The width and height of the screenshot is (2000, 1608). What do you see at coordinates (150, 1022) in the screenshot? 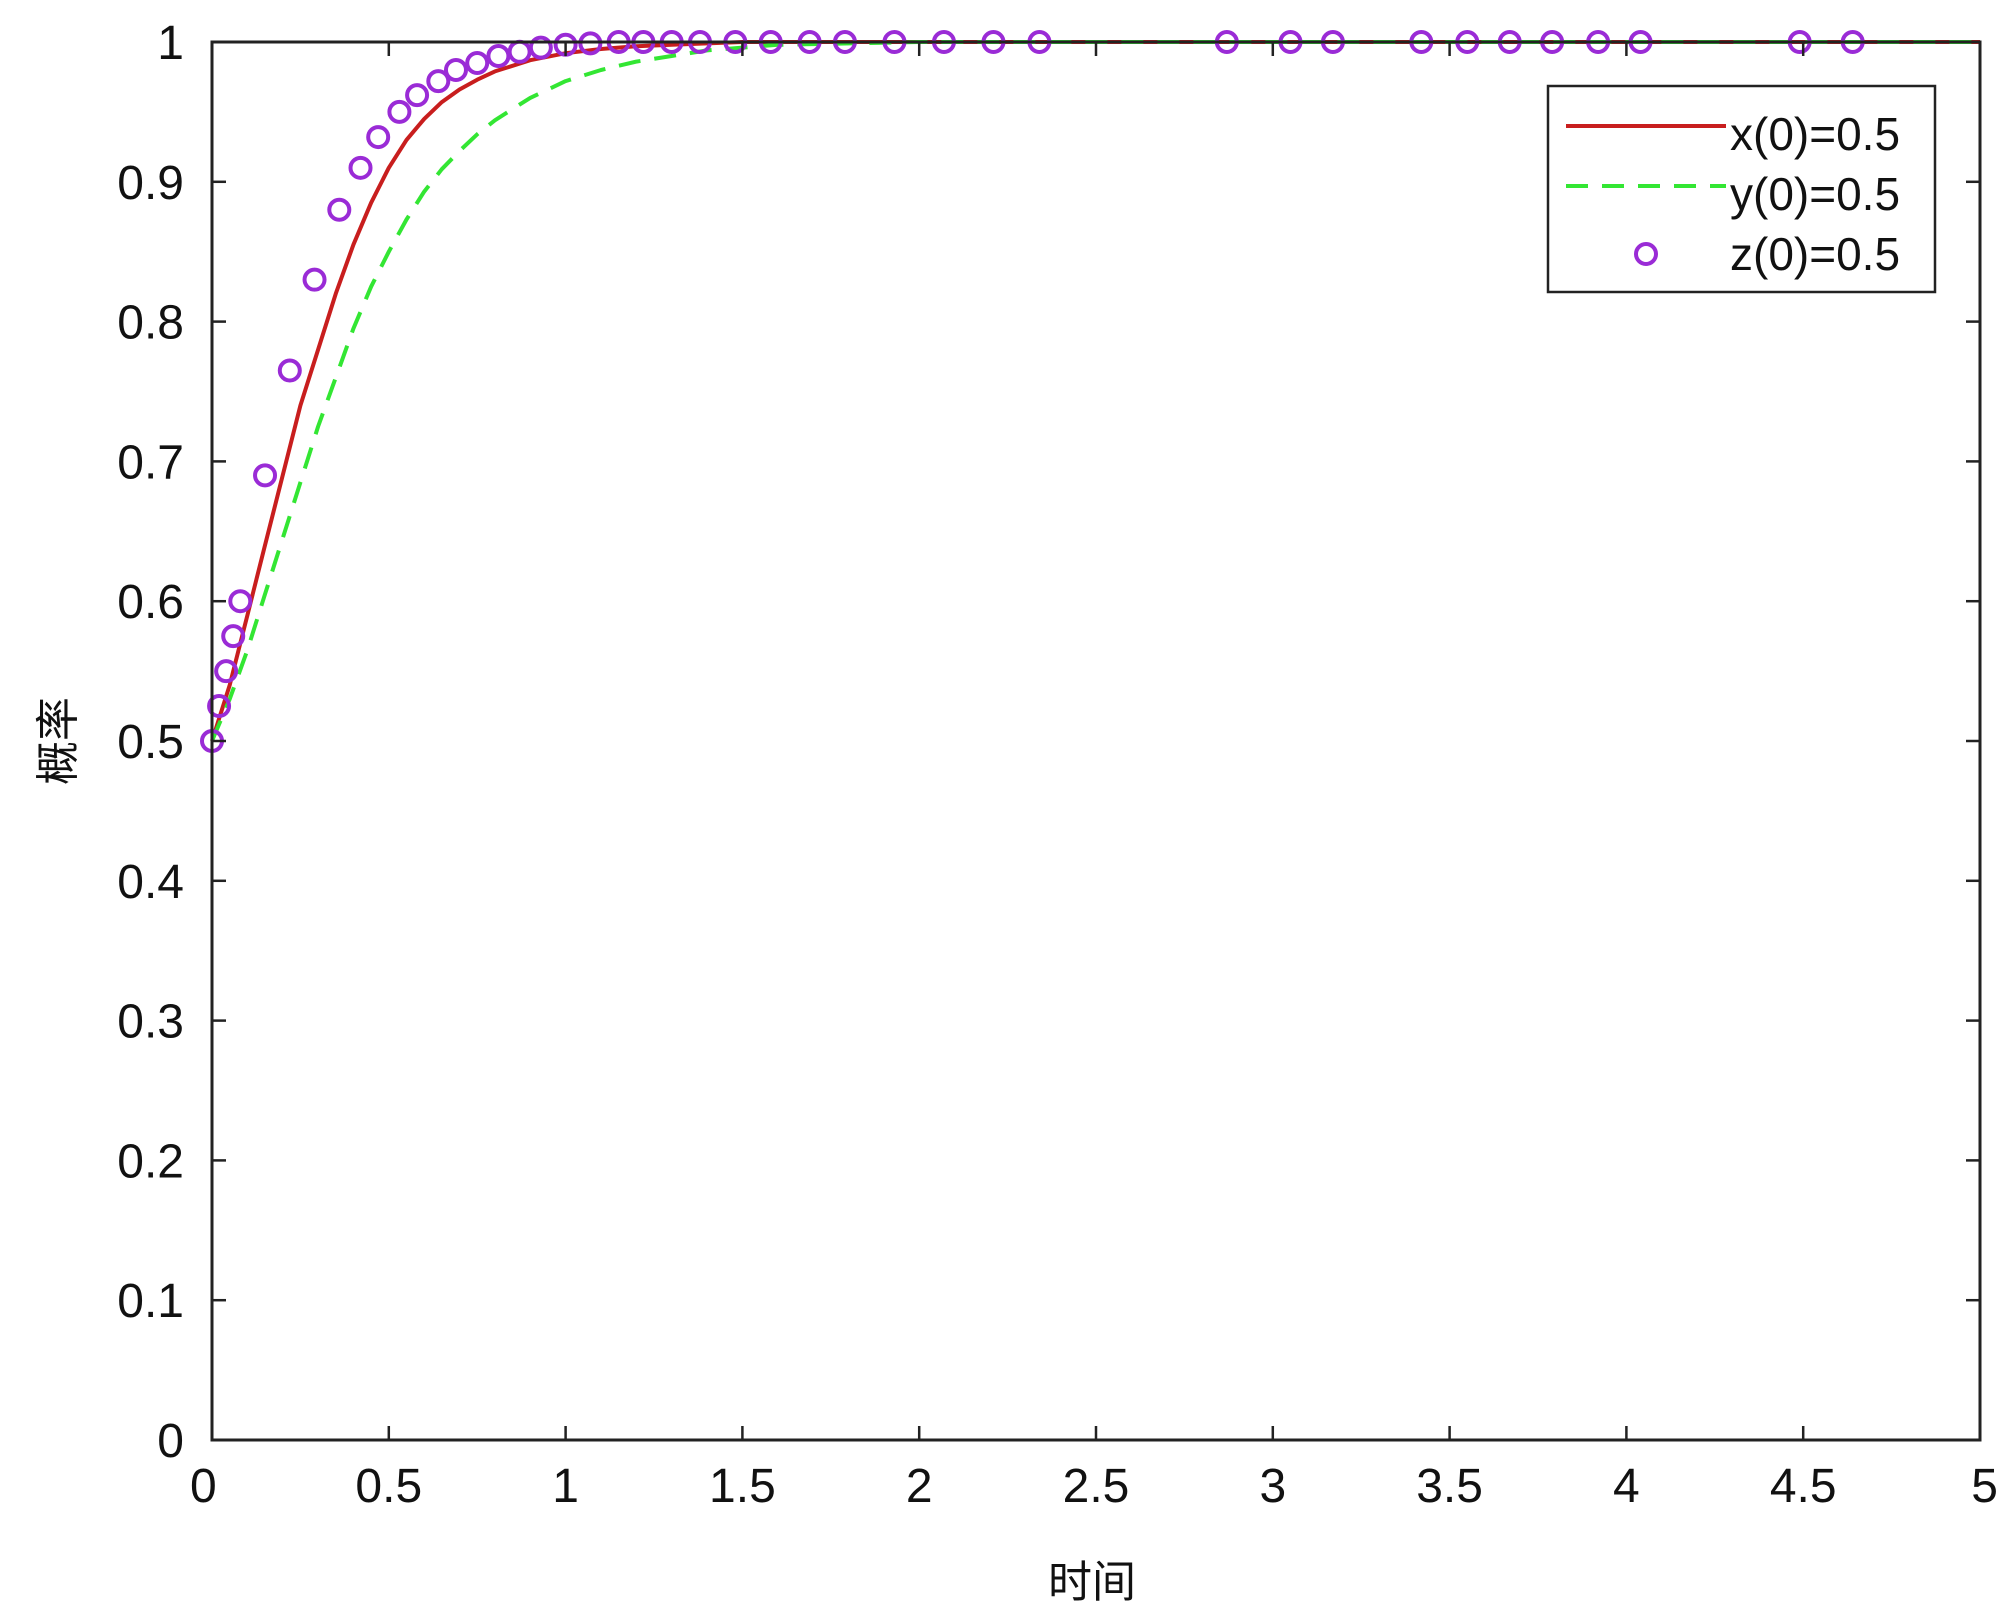
I see `y-tick-label: 0.3` at bounding box center [150, 1022].